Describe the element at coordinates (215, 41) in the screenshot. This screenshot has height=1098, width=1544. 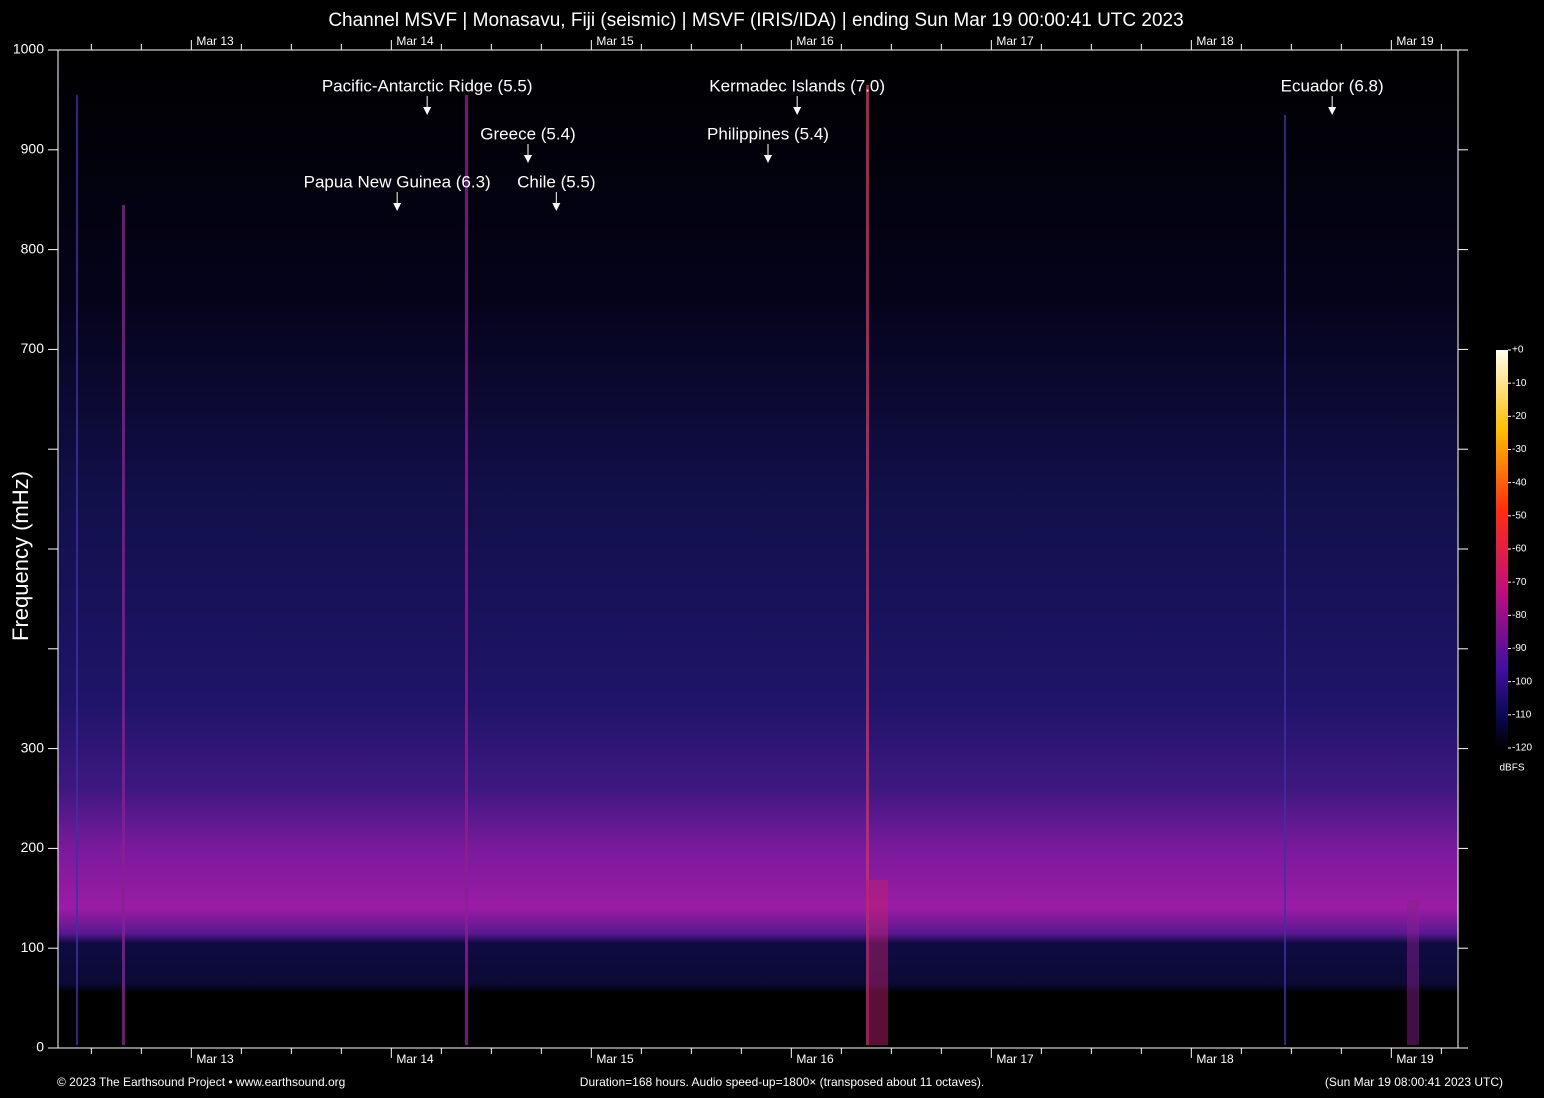
I see `x-tick-label-top: Mar 13` at that location.